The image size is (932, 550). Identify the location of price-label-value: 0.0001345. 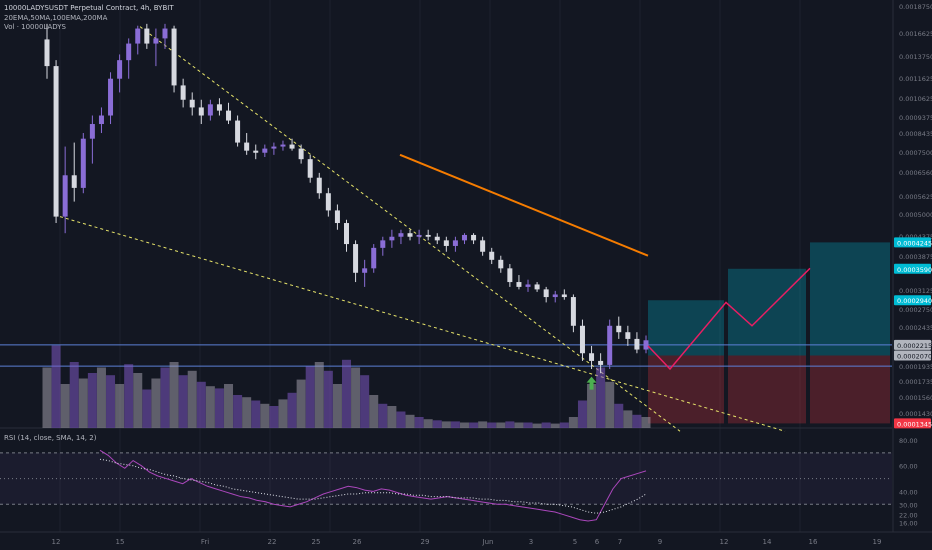
(914, 424).